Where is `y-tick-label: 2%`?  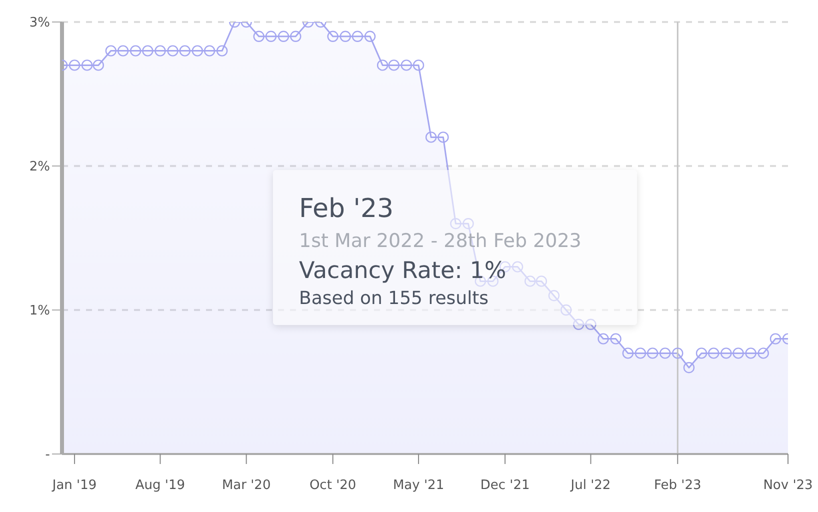 y-tick-label: 2% is located at coordinates (39, 167).